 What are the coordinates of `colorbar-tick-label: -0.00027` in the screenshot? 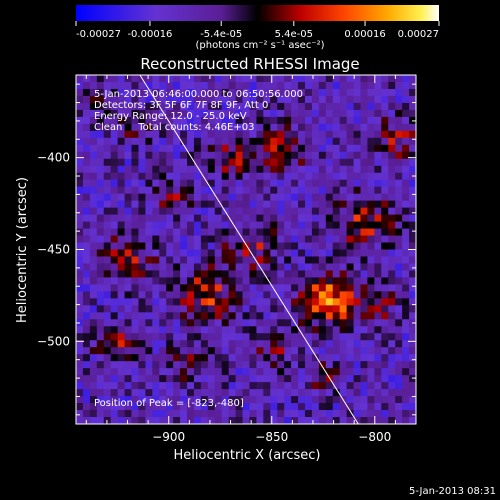 It's located at (98, 34).